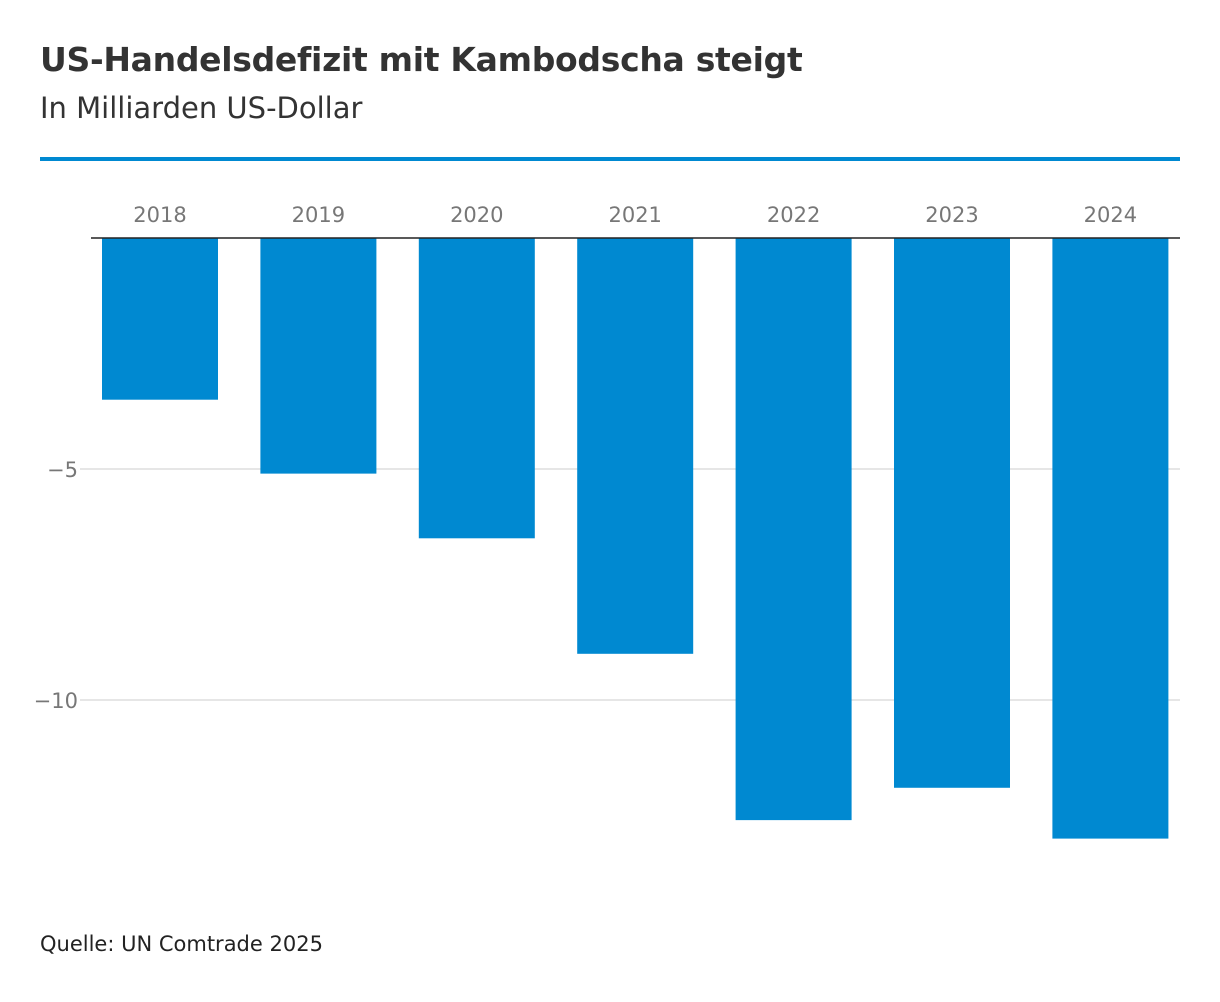 This screenshot has width=1220, height=1002. Describe the element at coordinates (610, 159) in the screenshot. I see `title-divider` at that location.